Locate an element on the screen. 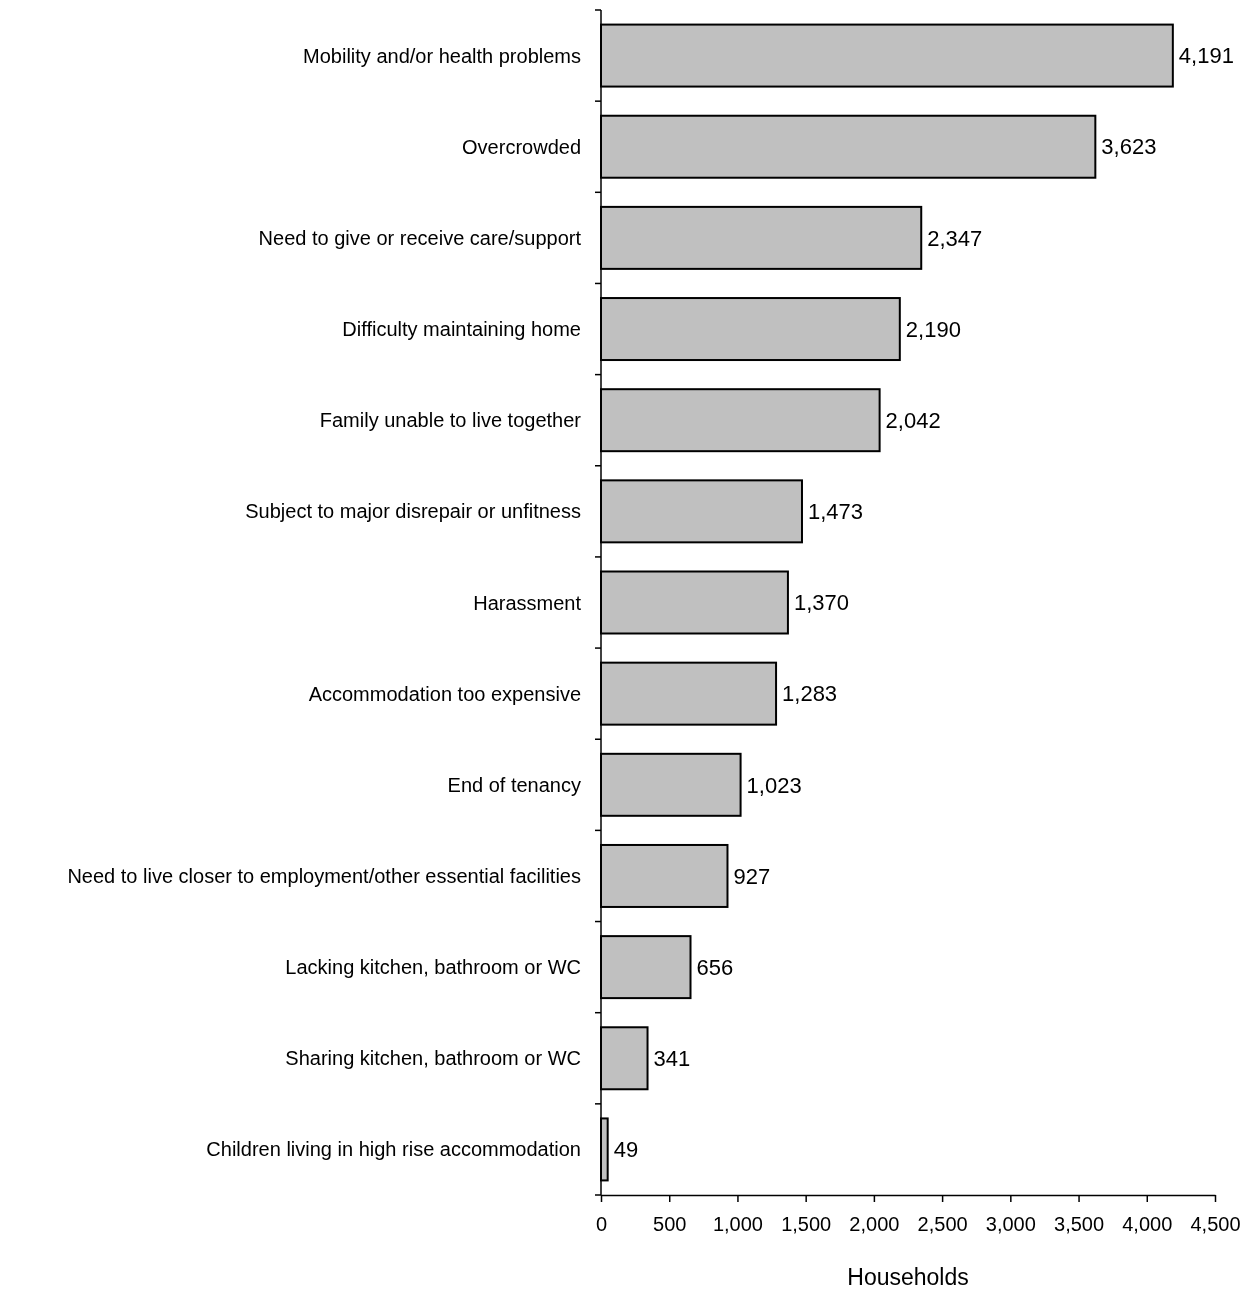 Image resolution: width=1258 pixels, height=1303 pixels. data-label: 4,191 is located at coordinates (1206, 56).